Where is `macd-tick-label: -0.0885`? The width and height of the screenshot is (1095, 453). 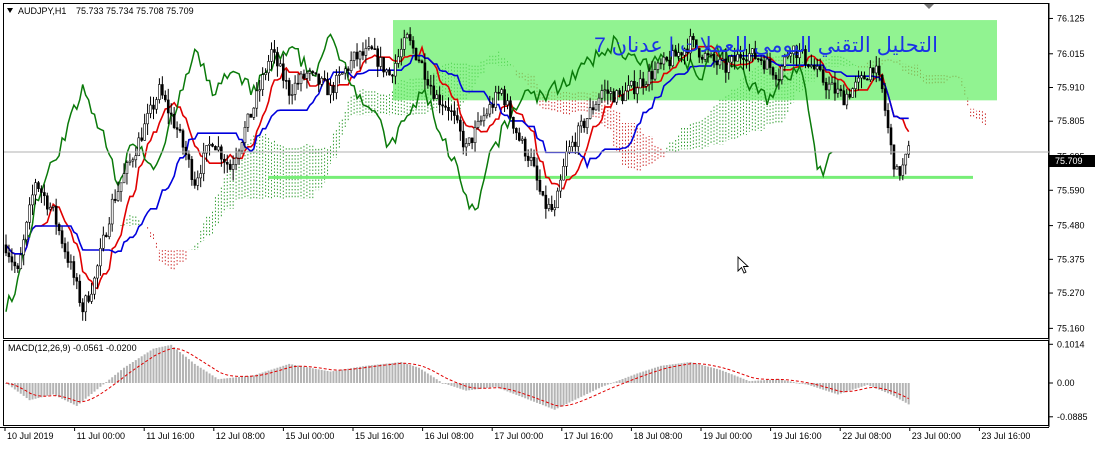
macd-tick-label: -0.0885 is located at coordinates (1072, 417).